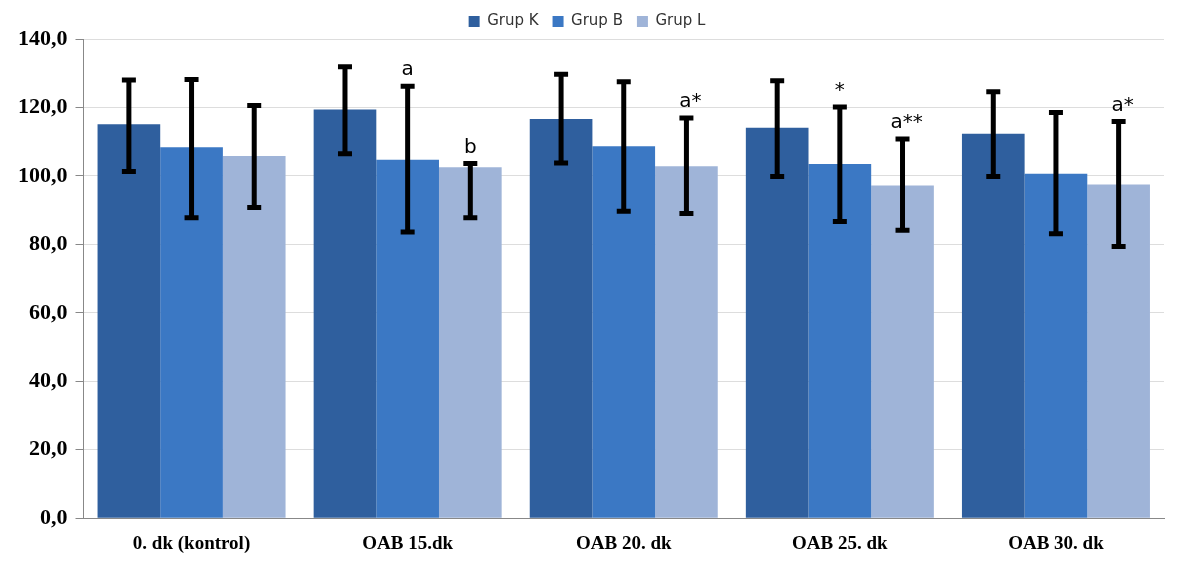 The width and height of the screenshot is (1179, 579). Describe the element at coordinates (681, 20) in the screenshot. I see `legend-label: Grup L` at that location.